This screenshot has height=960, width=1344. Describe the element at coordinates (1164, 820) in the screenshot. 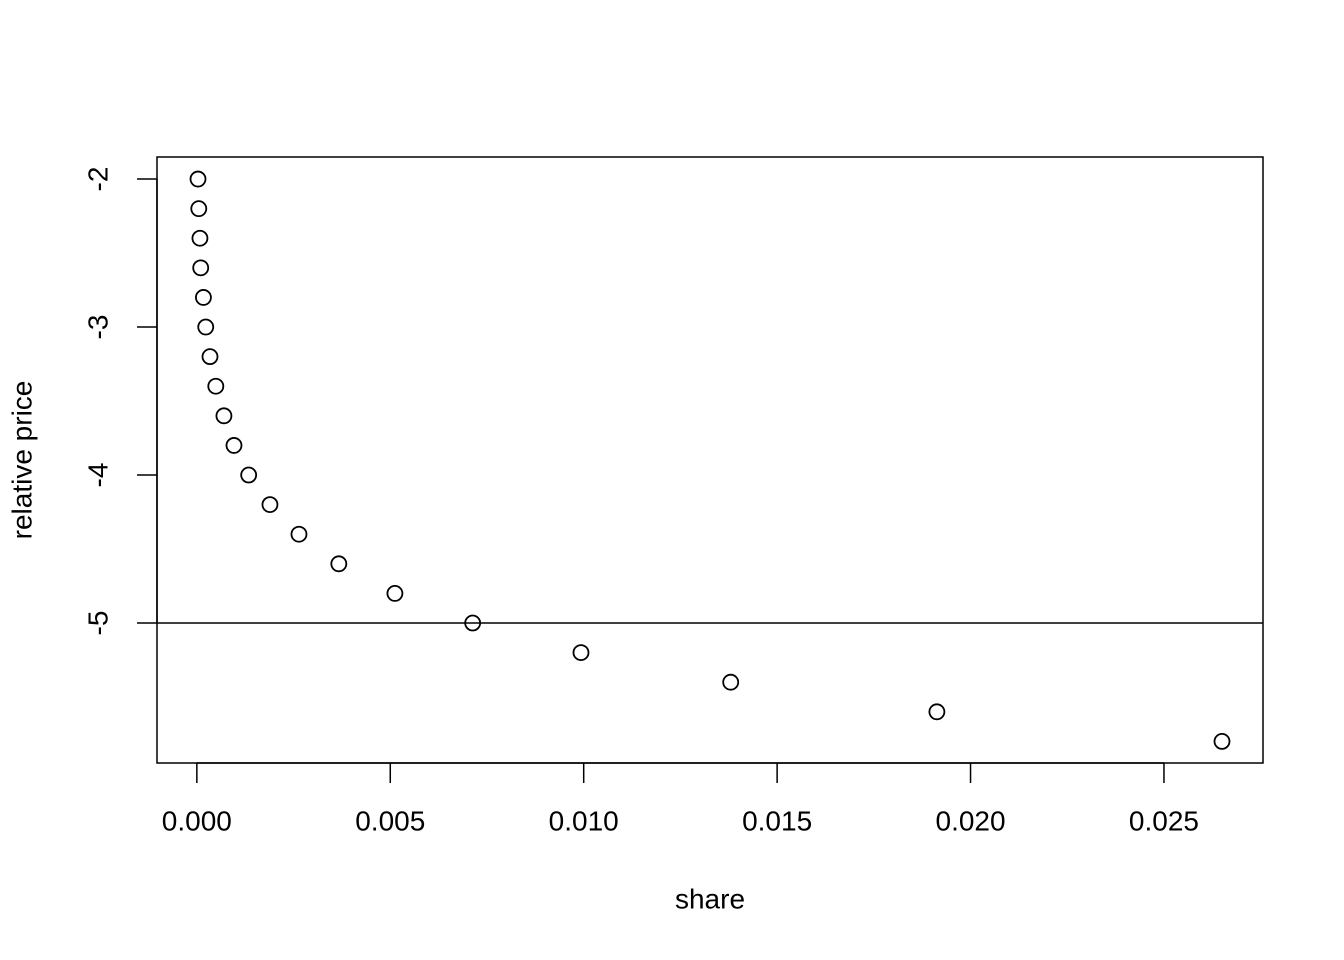

I see `x-tick-label: 0.025` at that location.